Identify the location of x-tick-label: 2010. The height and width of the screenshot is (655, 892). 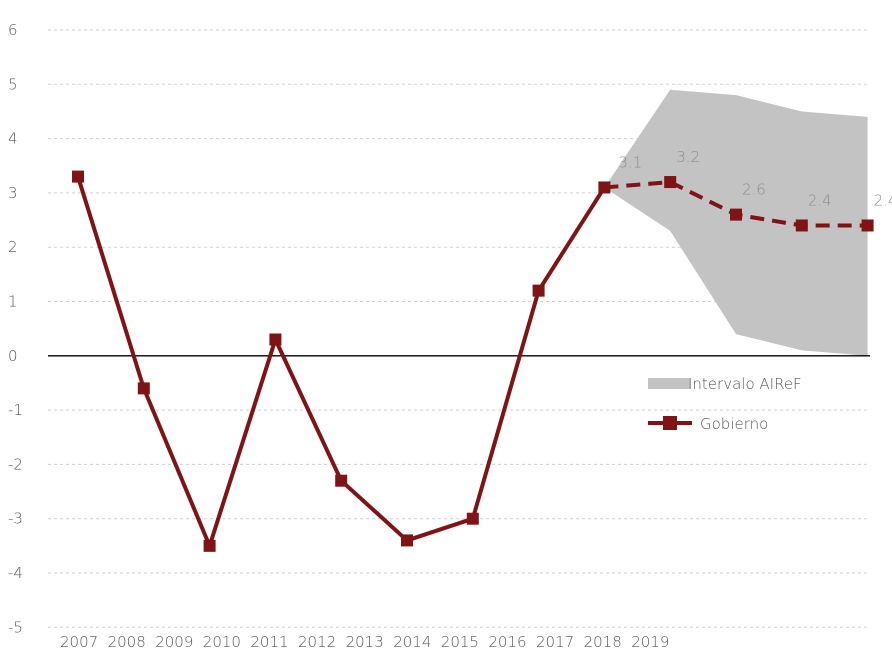
(222, 642).